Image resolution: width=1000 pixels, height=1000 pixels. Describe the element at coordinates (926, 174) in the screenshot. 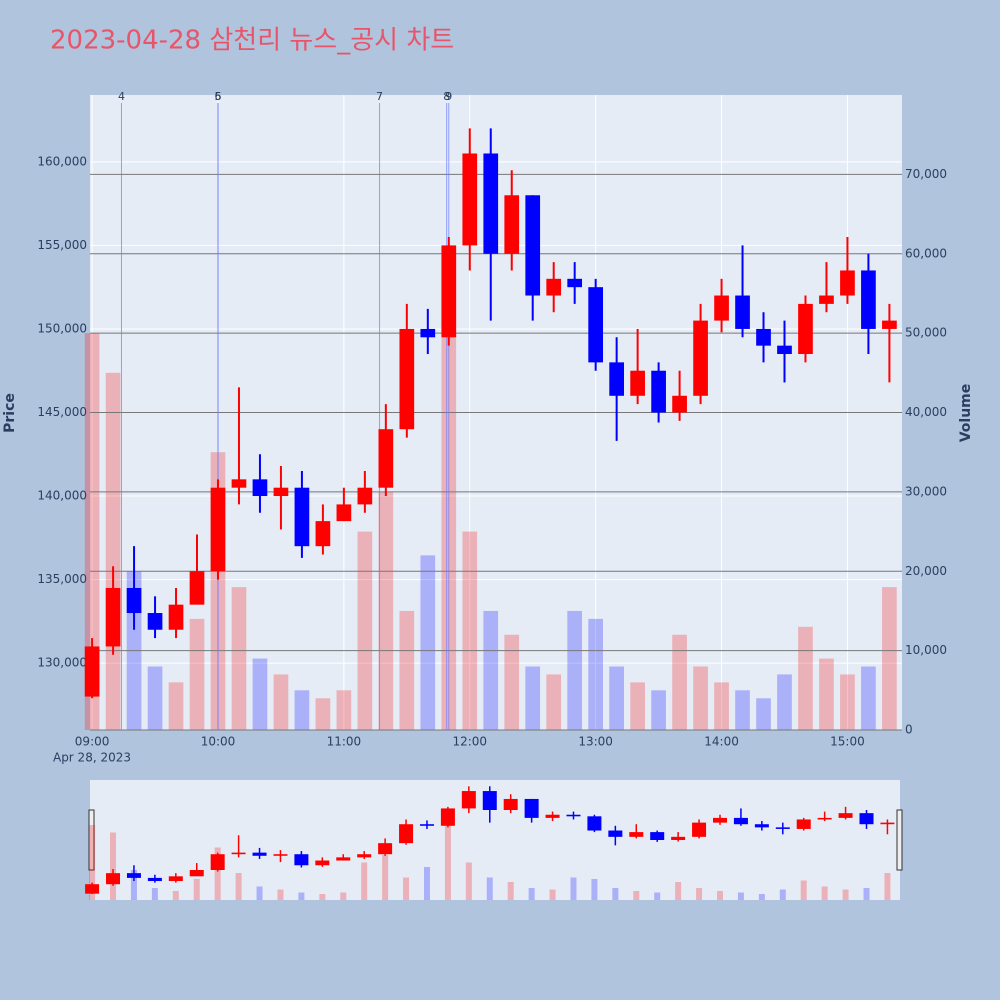

I see `y2-tick-label: 70,000` at that location.